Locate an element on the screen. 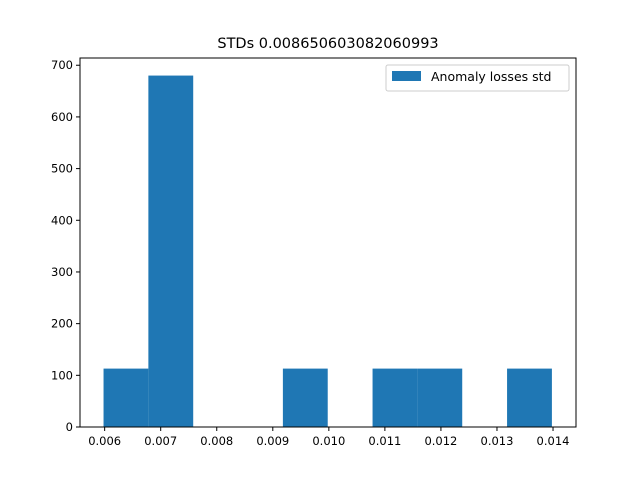  x-tick-label: 0.010 is located at coordinates (328, 441).